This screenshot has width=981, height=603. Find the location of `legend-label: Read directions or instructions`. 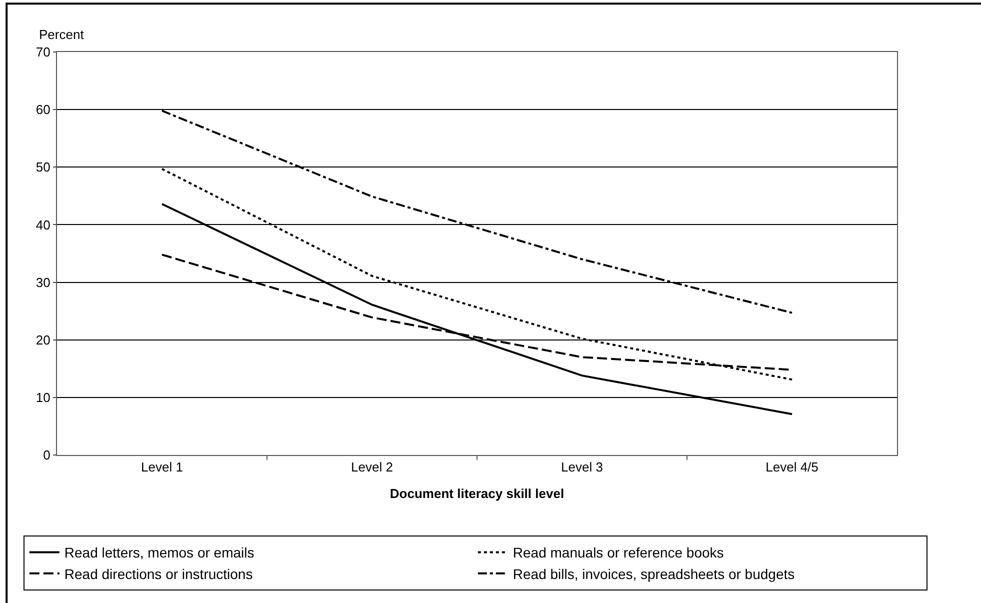

legend-label: Read directions or instructions is located at coordinates (158, 574).